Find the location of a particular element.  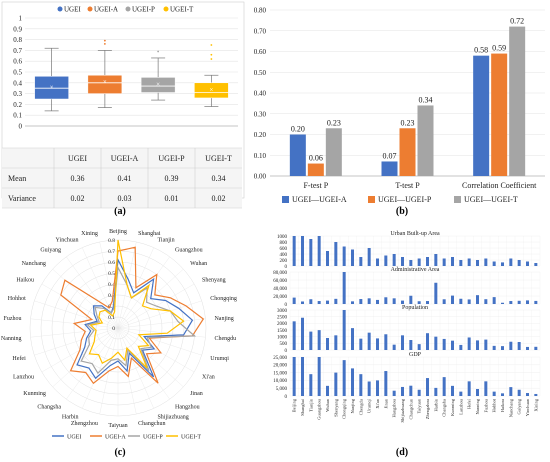

x-city-label: Zhengzhou is located at coordinates (427, 408).